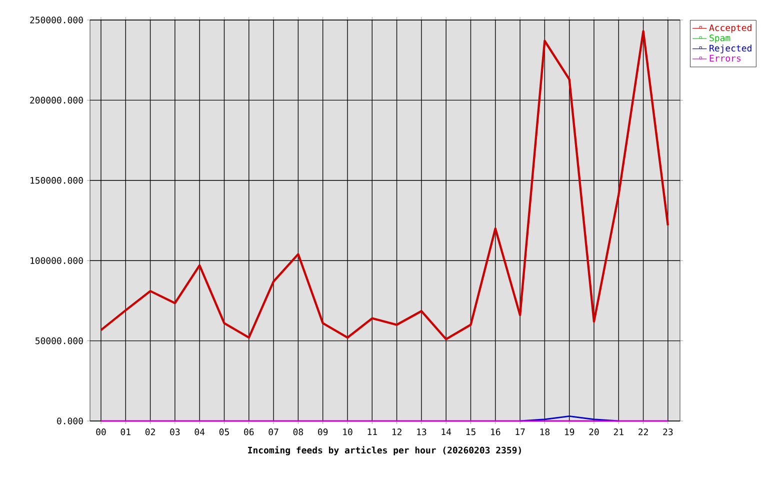 The image size is (780, 480). What do you see at coordinates (175, 432) in the screenshot?
I see `x-tick-label: 03` at bounding box center [175, 432].